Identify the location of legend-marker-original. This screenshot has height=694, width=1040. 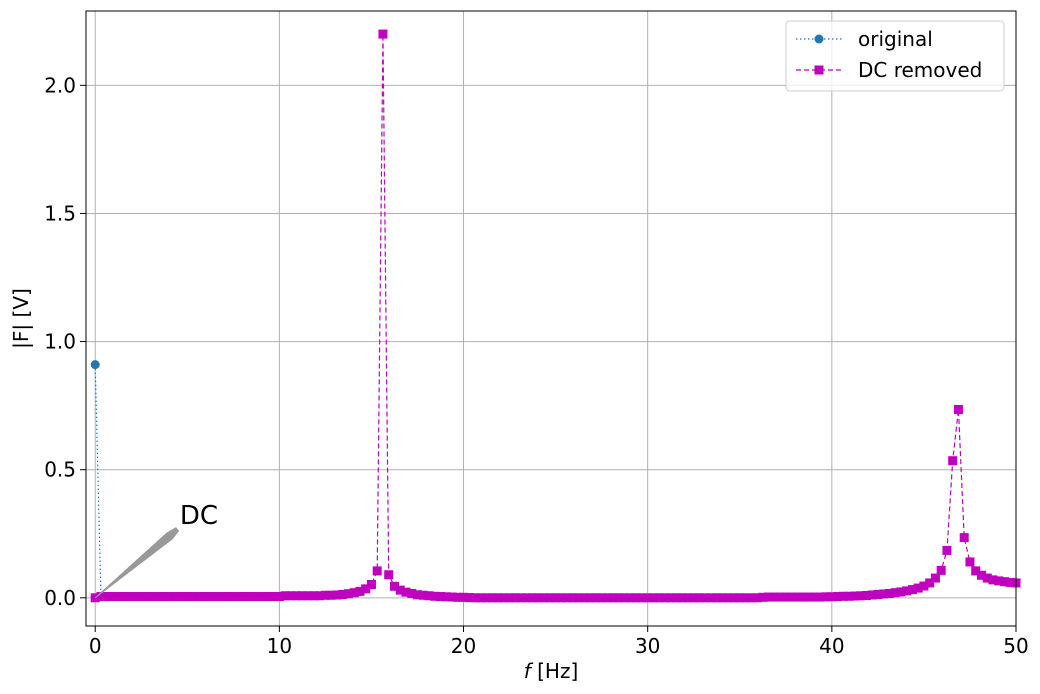
(819, 39).